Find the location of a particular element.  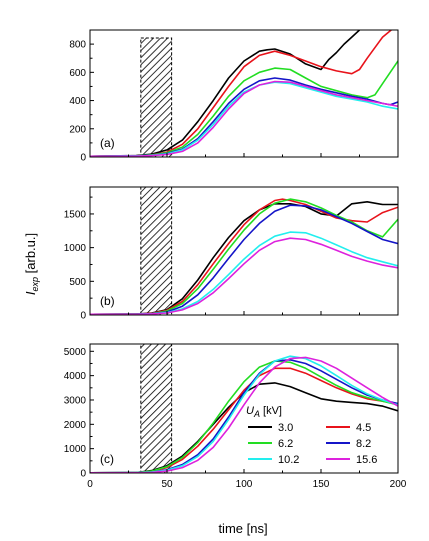

legend-item-8-2: 8.2 is located at coordinates (348, 444).